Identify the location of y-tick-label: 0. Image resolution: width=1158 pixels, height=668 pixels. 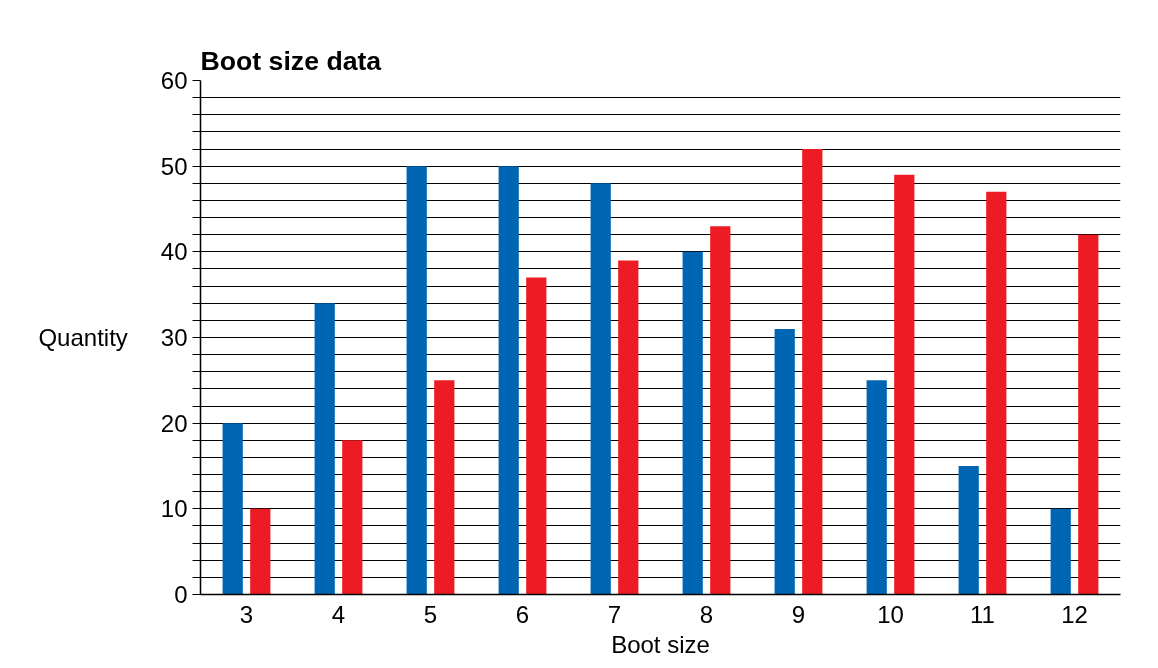
(181, 594).